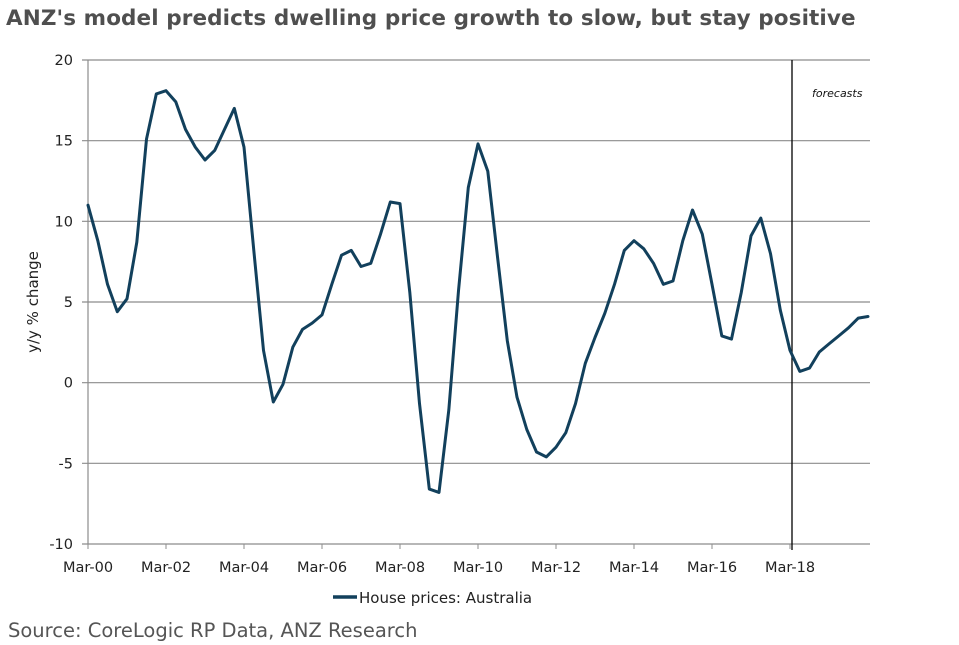 This screenshot has width=959, height=645. I want to click on y-tick-label: 0, so click(68, 384).